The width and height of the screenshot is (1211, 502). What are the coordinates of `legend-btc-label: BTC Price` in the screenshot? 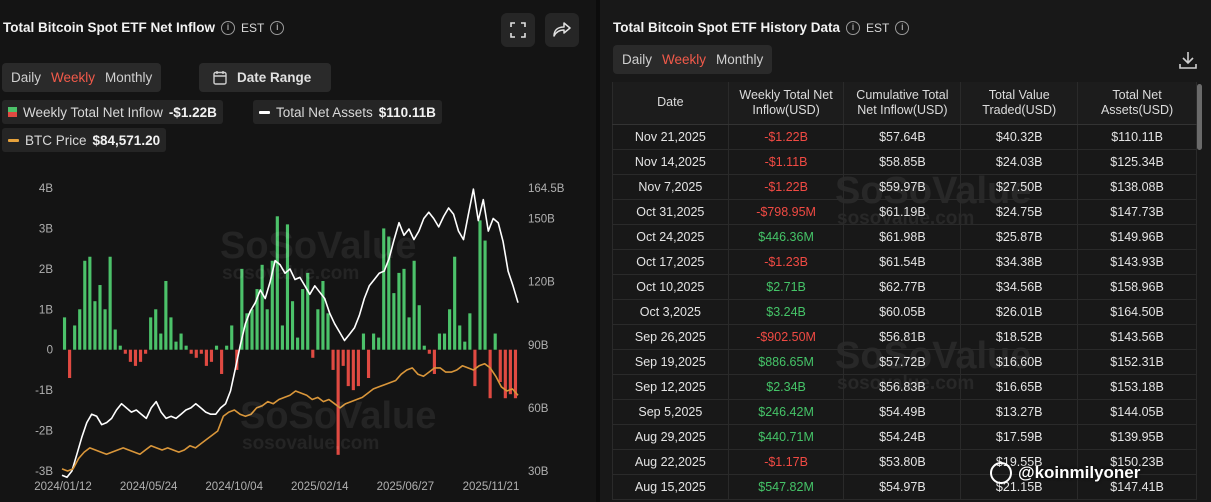 It's located at (56, 140).